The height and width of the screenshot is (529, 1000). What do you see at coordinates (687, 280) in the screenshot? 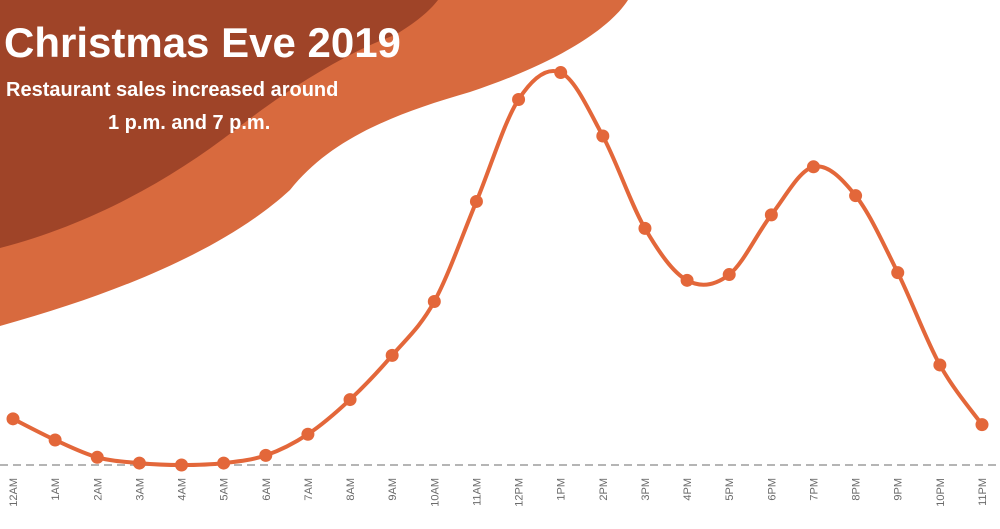
I see `data-point-4pm` at bounding box center [687, 280].